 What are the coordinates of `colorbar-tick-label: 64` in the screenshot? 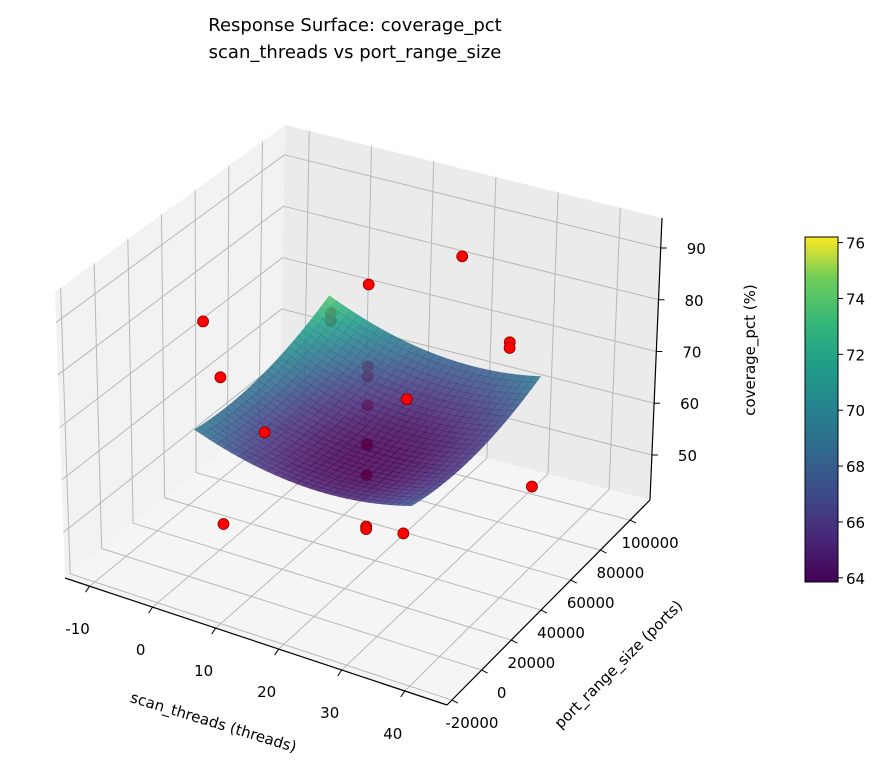 It's located at (855, 579).